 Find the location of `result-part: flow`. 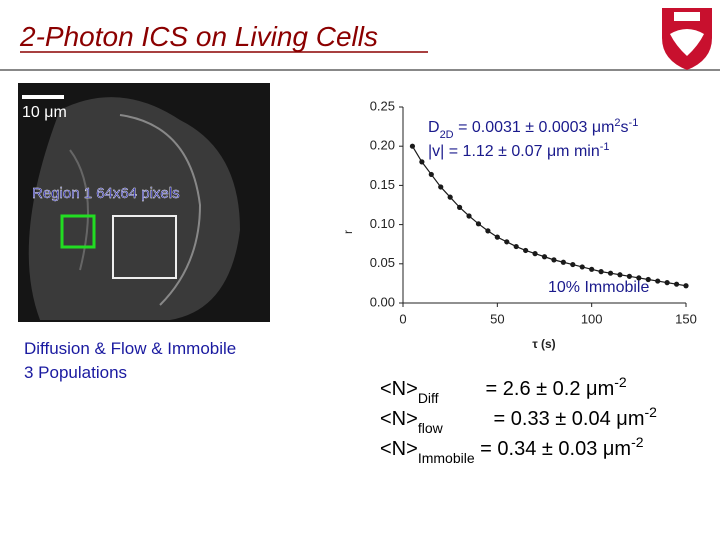

result-part: flow is located at coordinates (431, 428).